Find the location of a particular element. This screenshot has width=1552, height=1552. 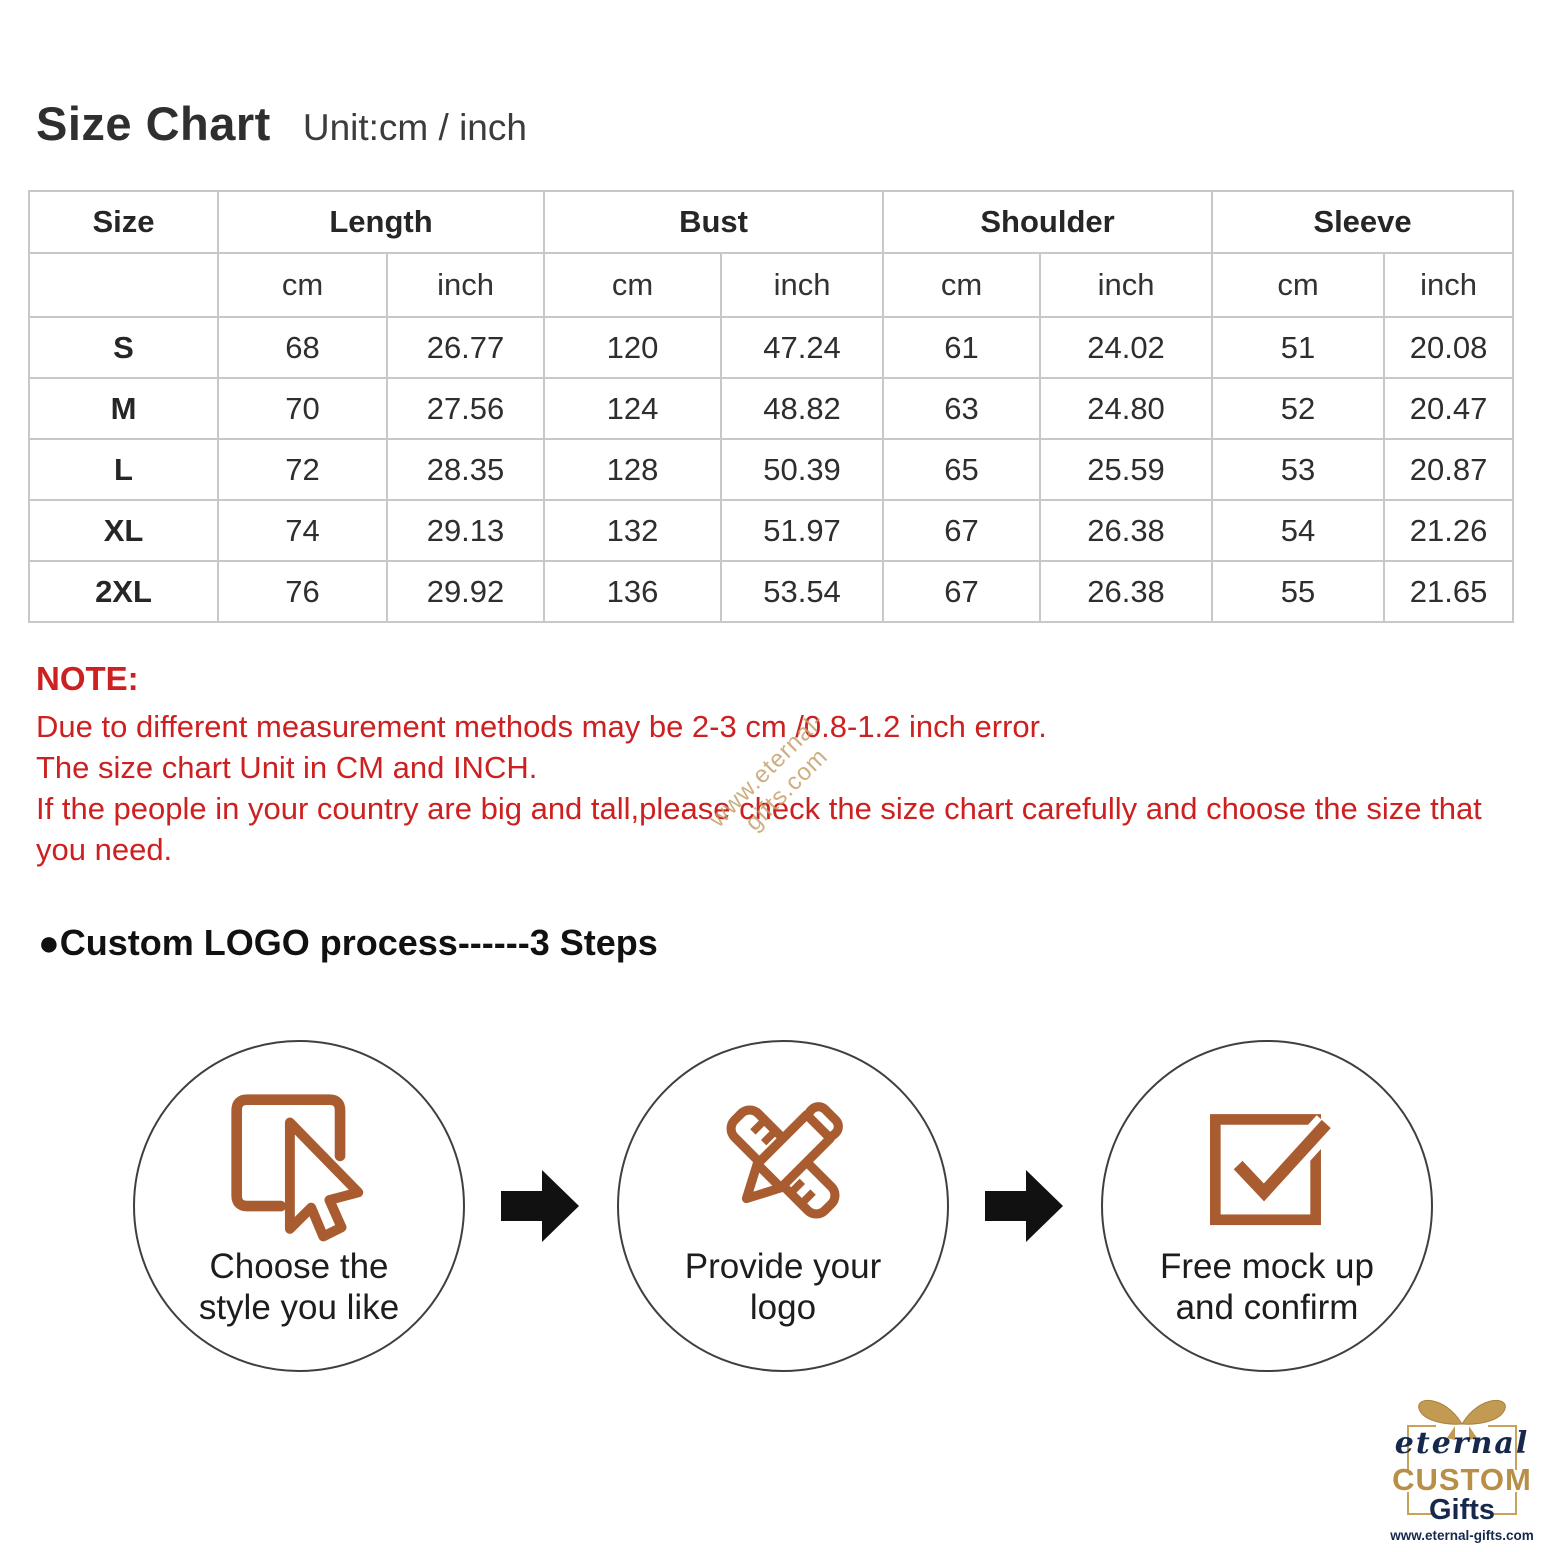

table-row: L 72 28.35 128 50.39 65 25.59 53 20.87 is located at coordinates (771, 469).